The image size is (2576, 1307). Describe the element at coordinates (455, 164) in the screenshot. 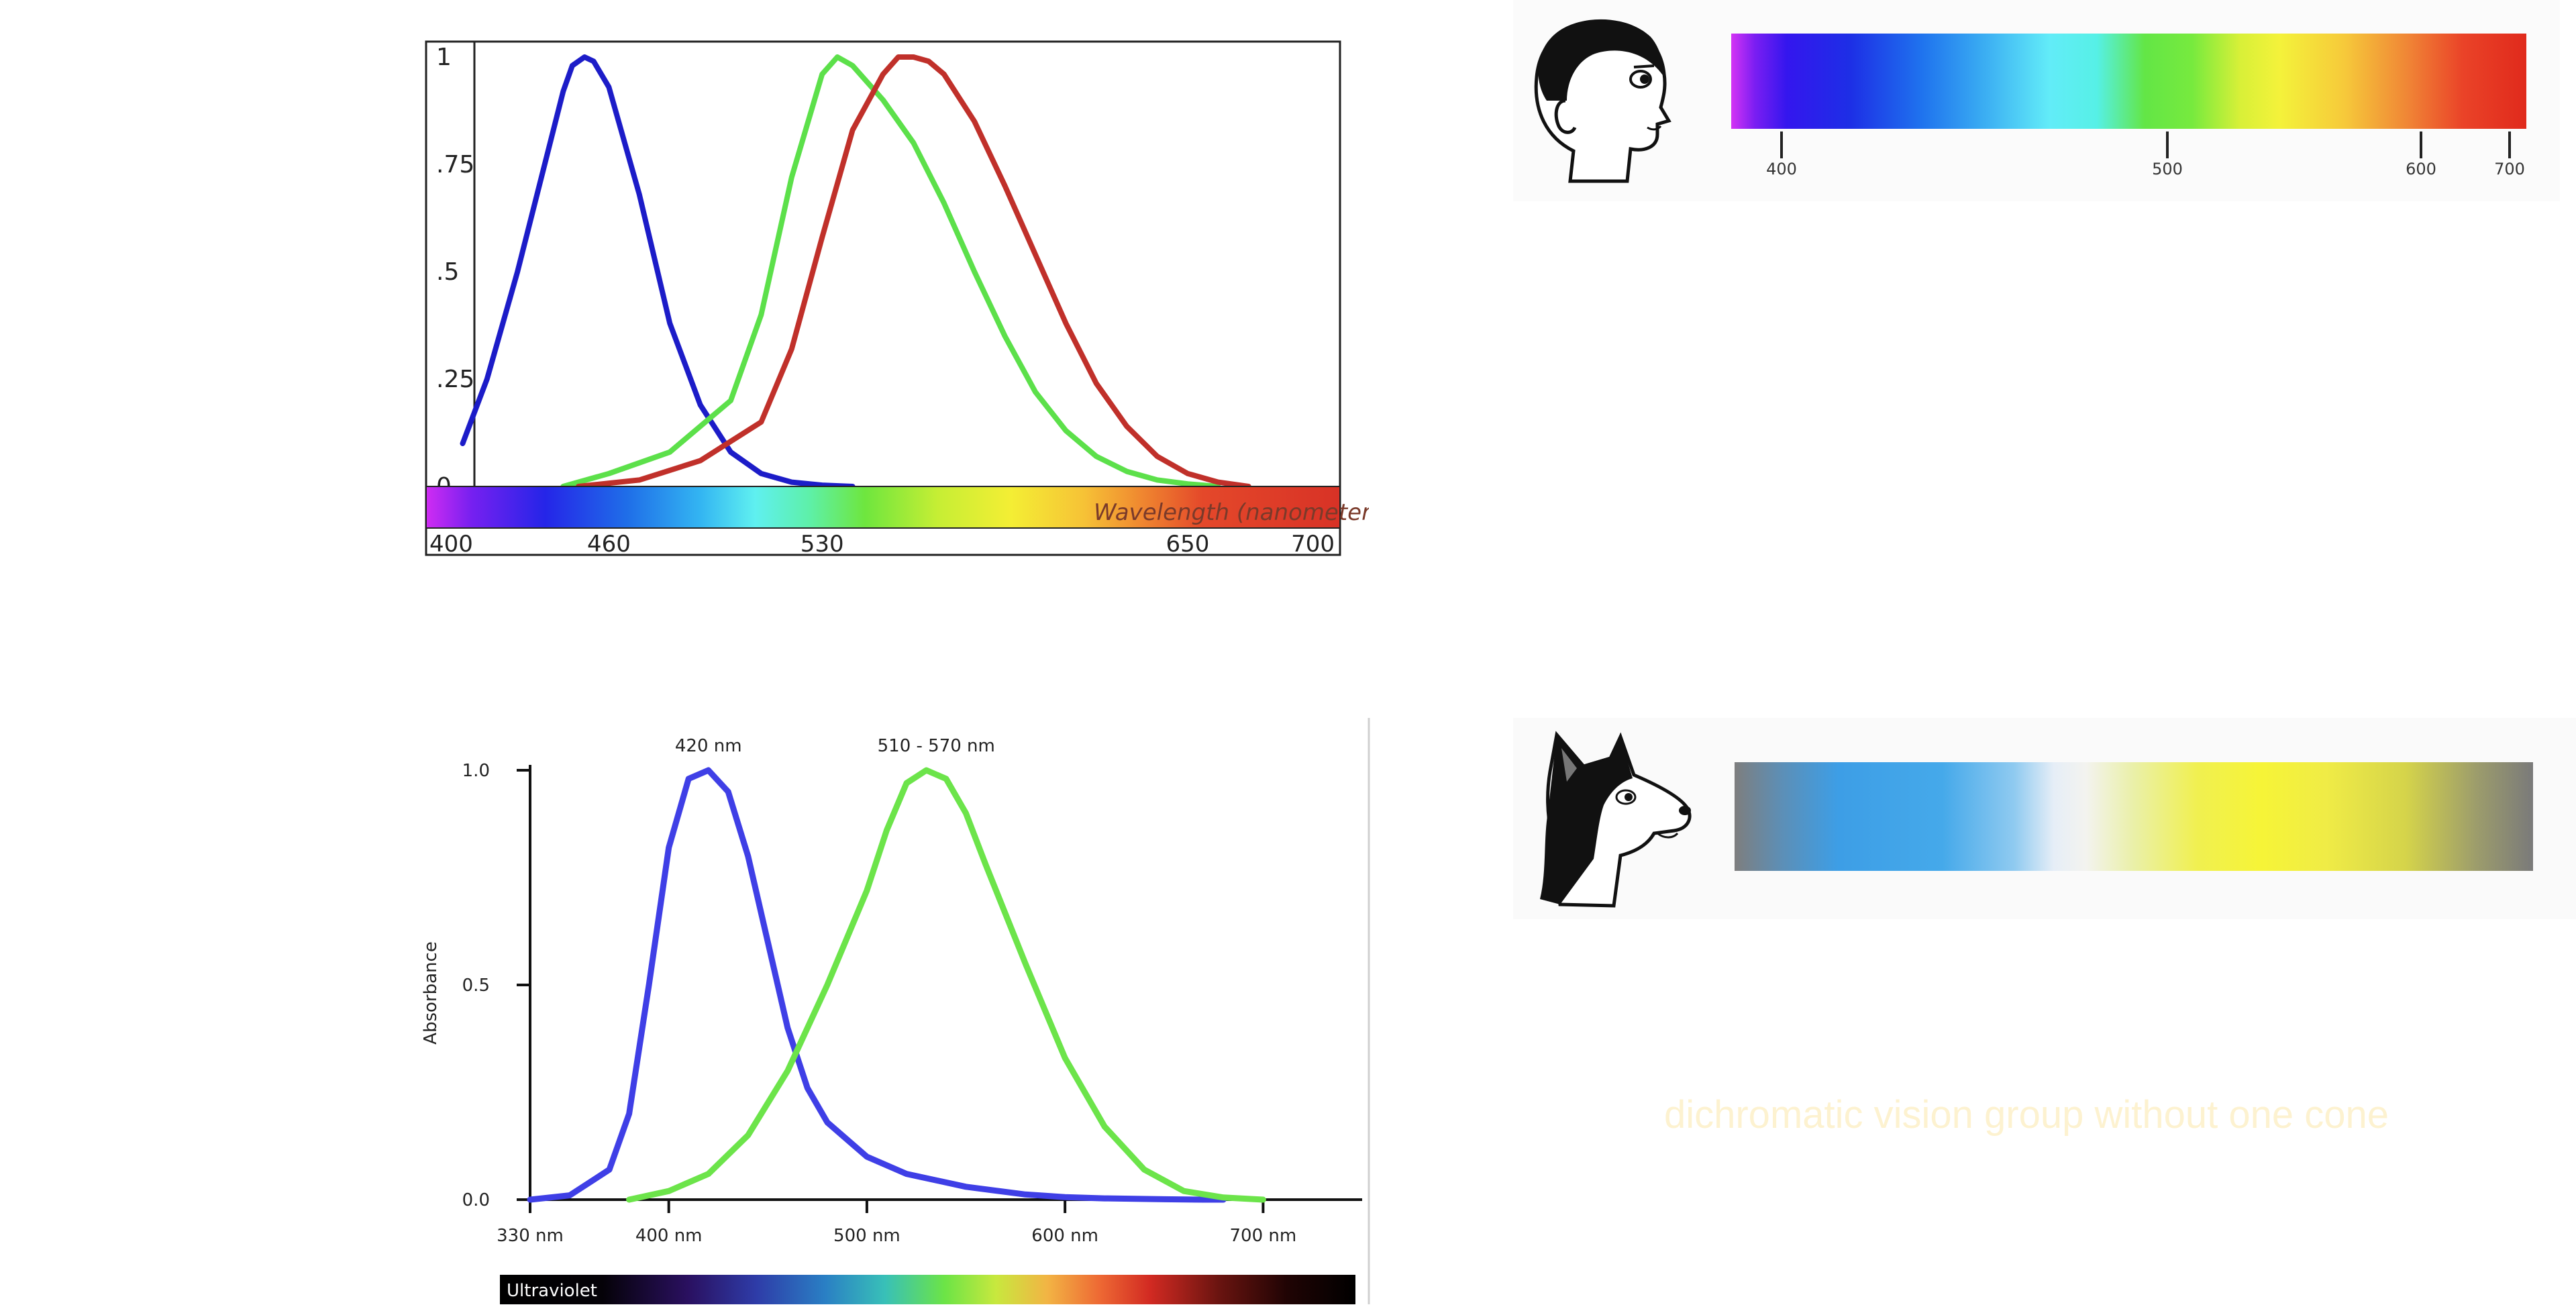

I see `y-tick-label: .75` at that location.